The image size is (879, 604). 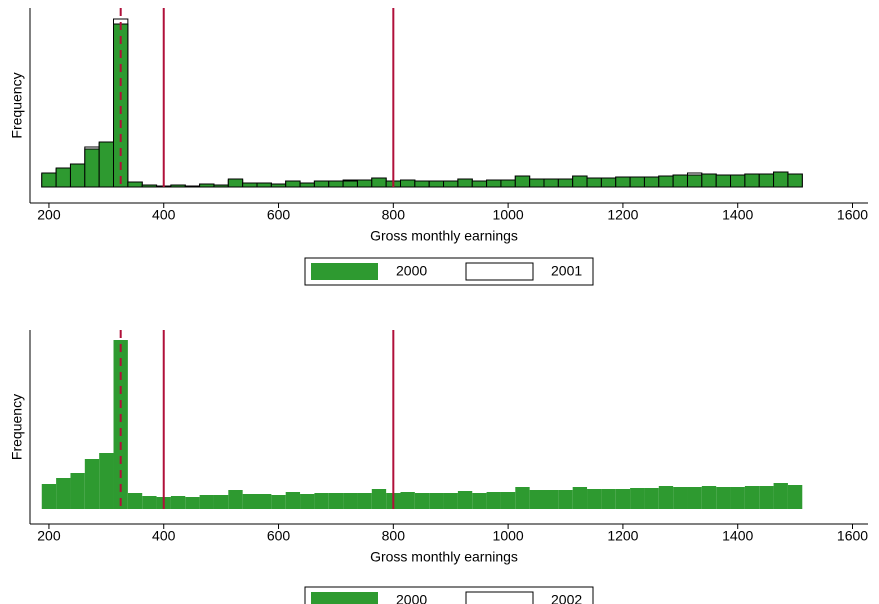 What do you see at coordinates (566, 271) in the screenshot?
I see `legend-label: 2001` at bounding box center [566, 271].